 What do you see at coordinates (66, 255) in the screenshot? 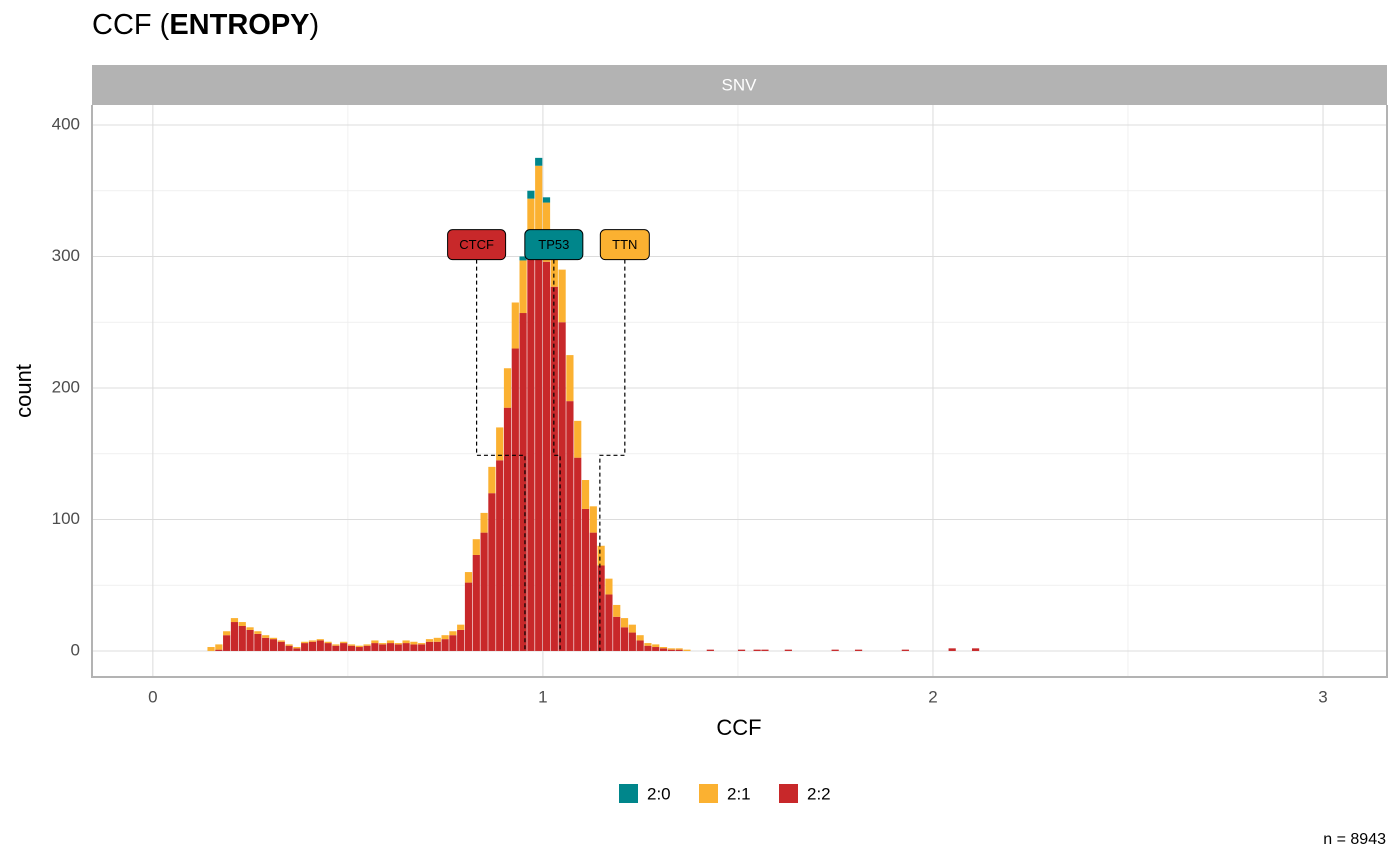
I see `y-tick-label: 300` at bounding box center [66, 255].